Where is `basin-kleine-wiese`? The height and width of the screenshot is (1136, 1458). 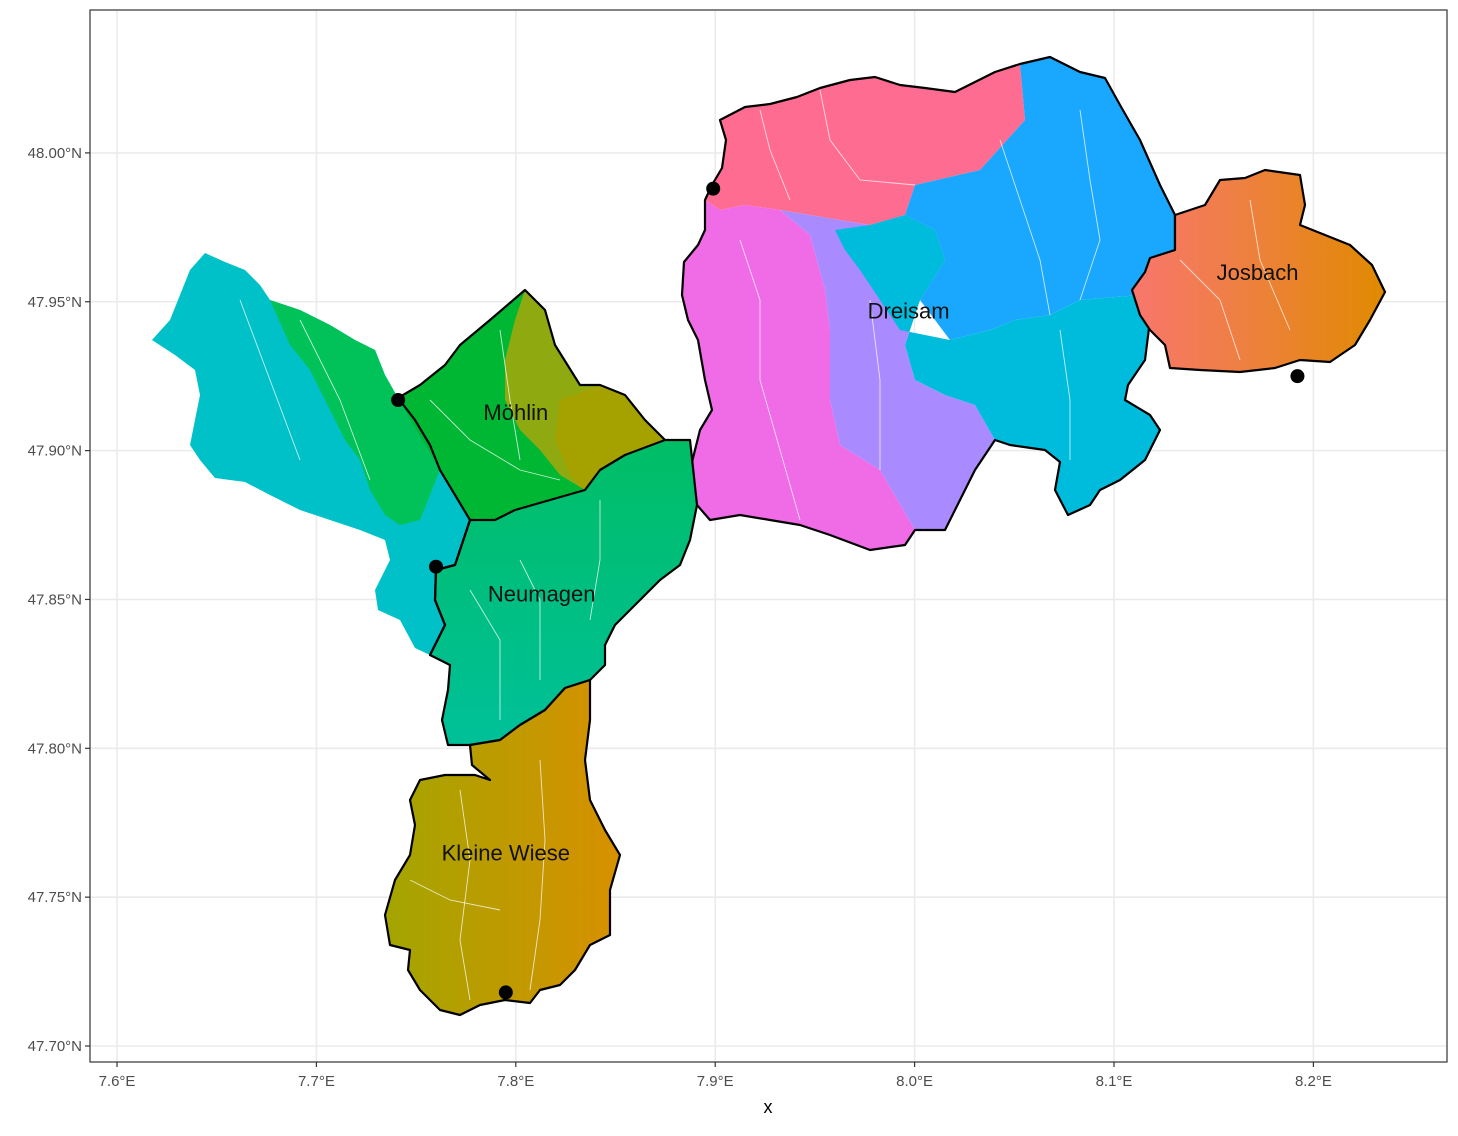
basin-kleine-wiese is located at coordinates (502, 847).